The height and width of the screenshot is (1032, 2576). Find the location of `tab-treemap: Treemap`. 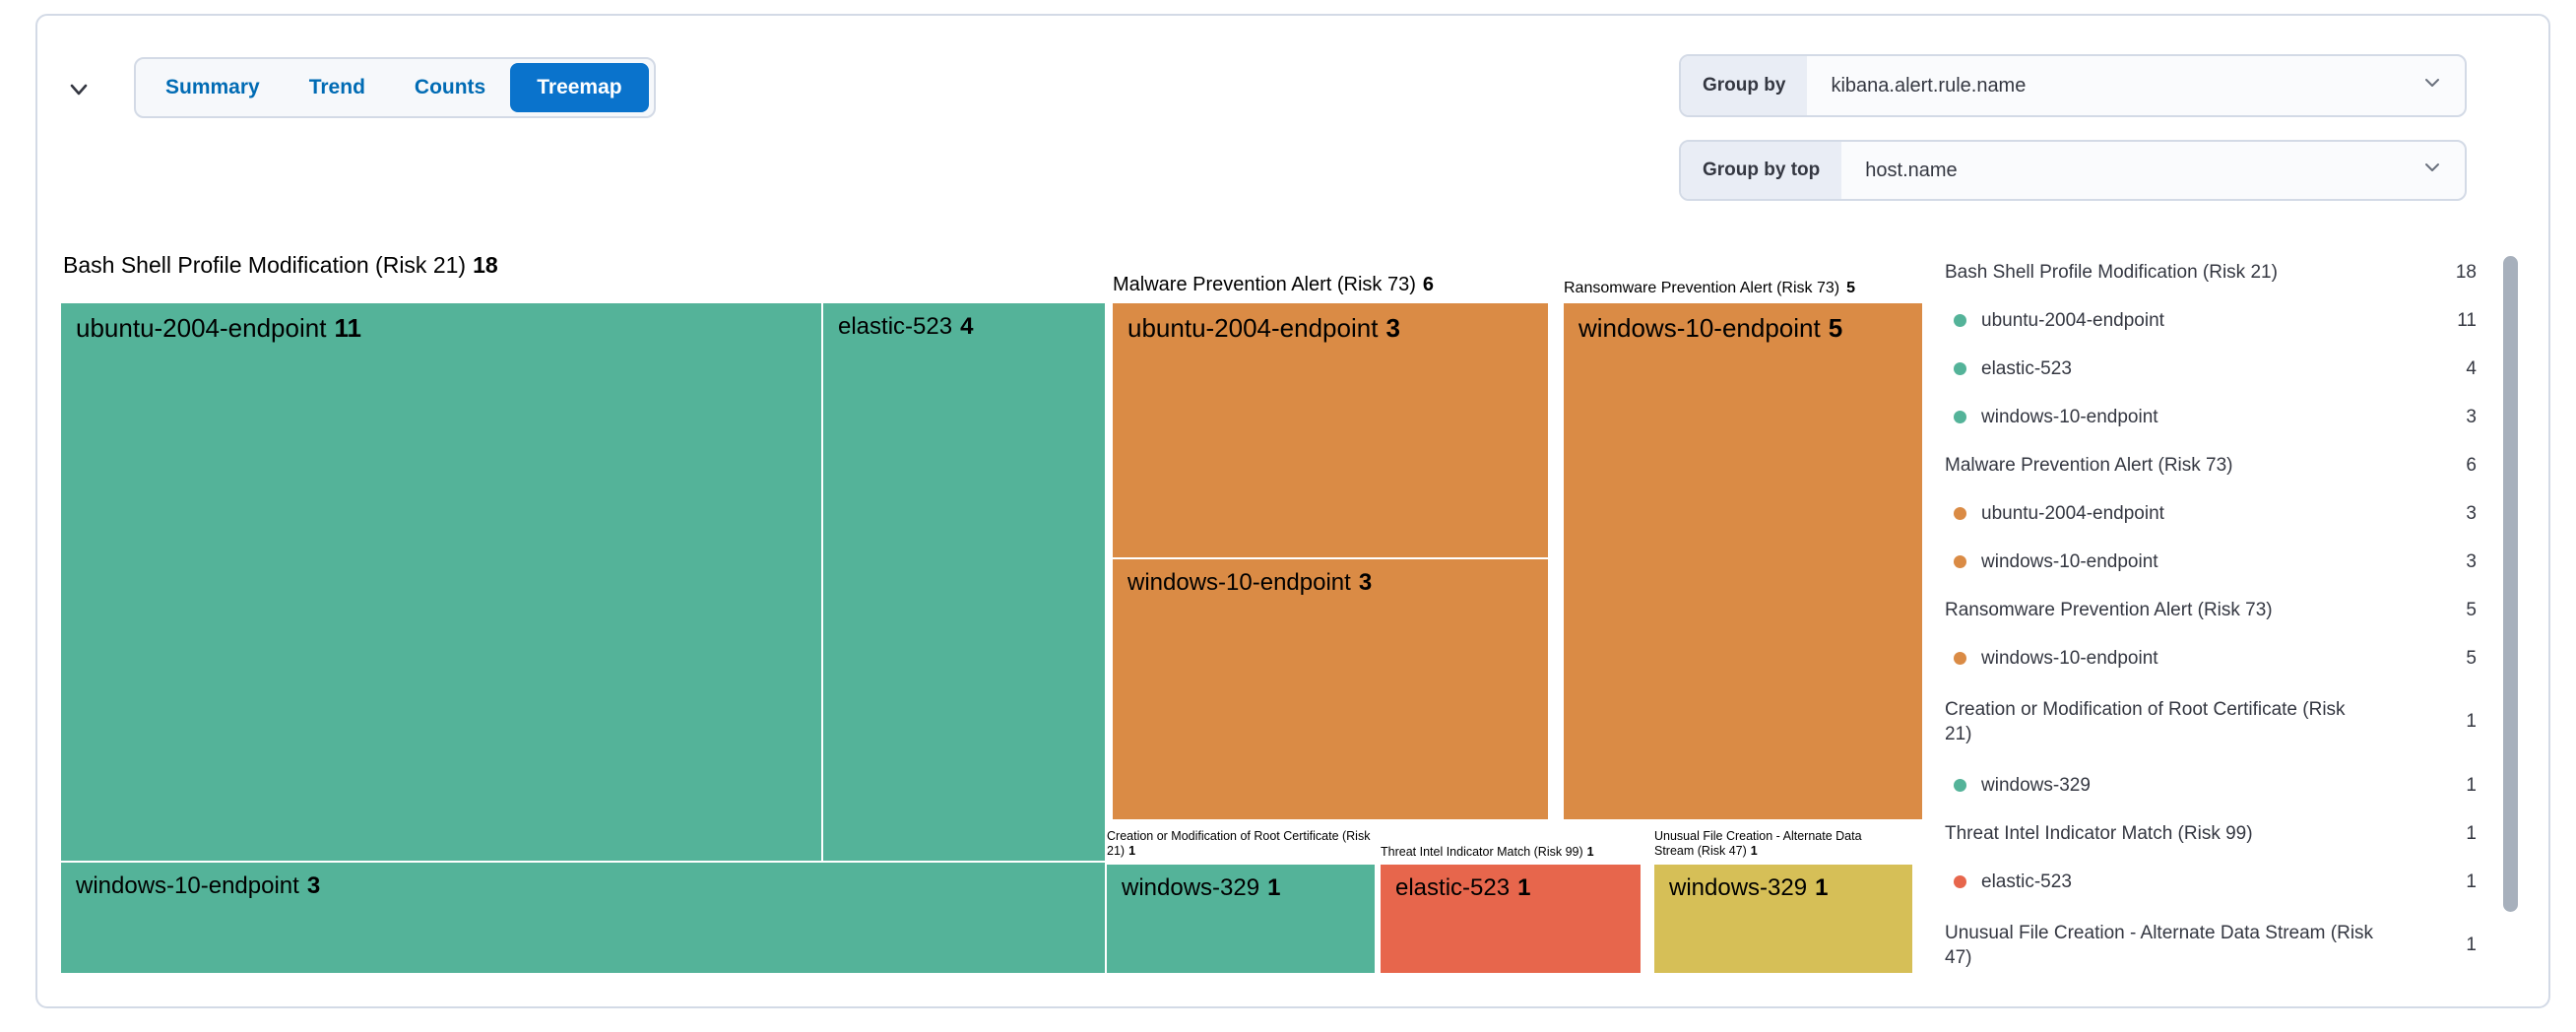

tab-treemap: Treemap is located at coordinates (579, 87).